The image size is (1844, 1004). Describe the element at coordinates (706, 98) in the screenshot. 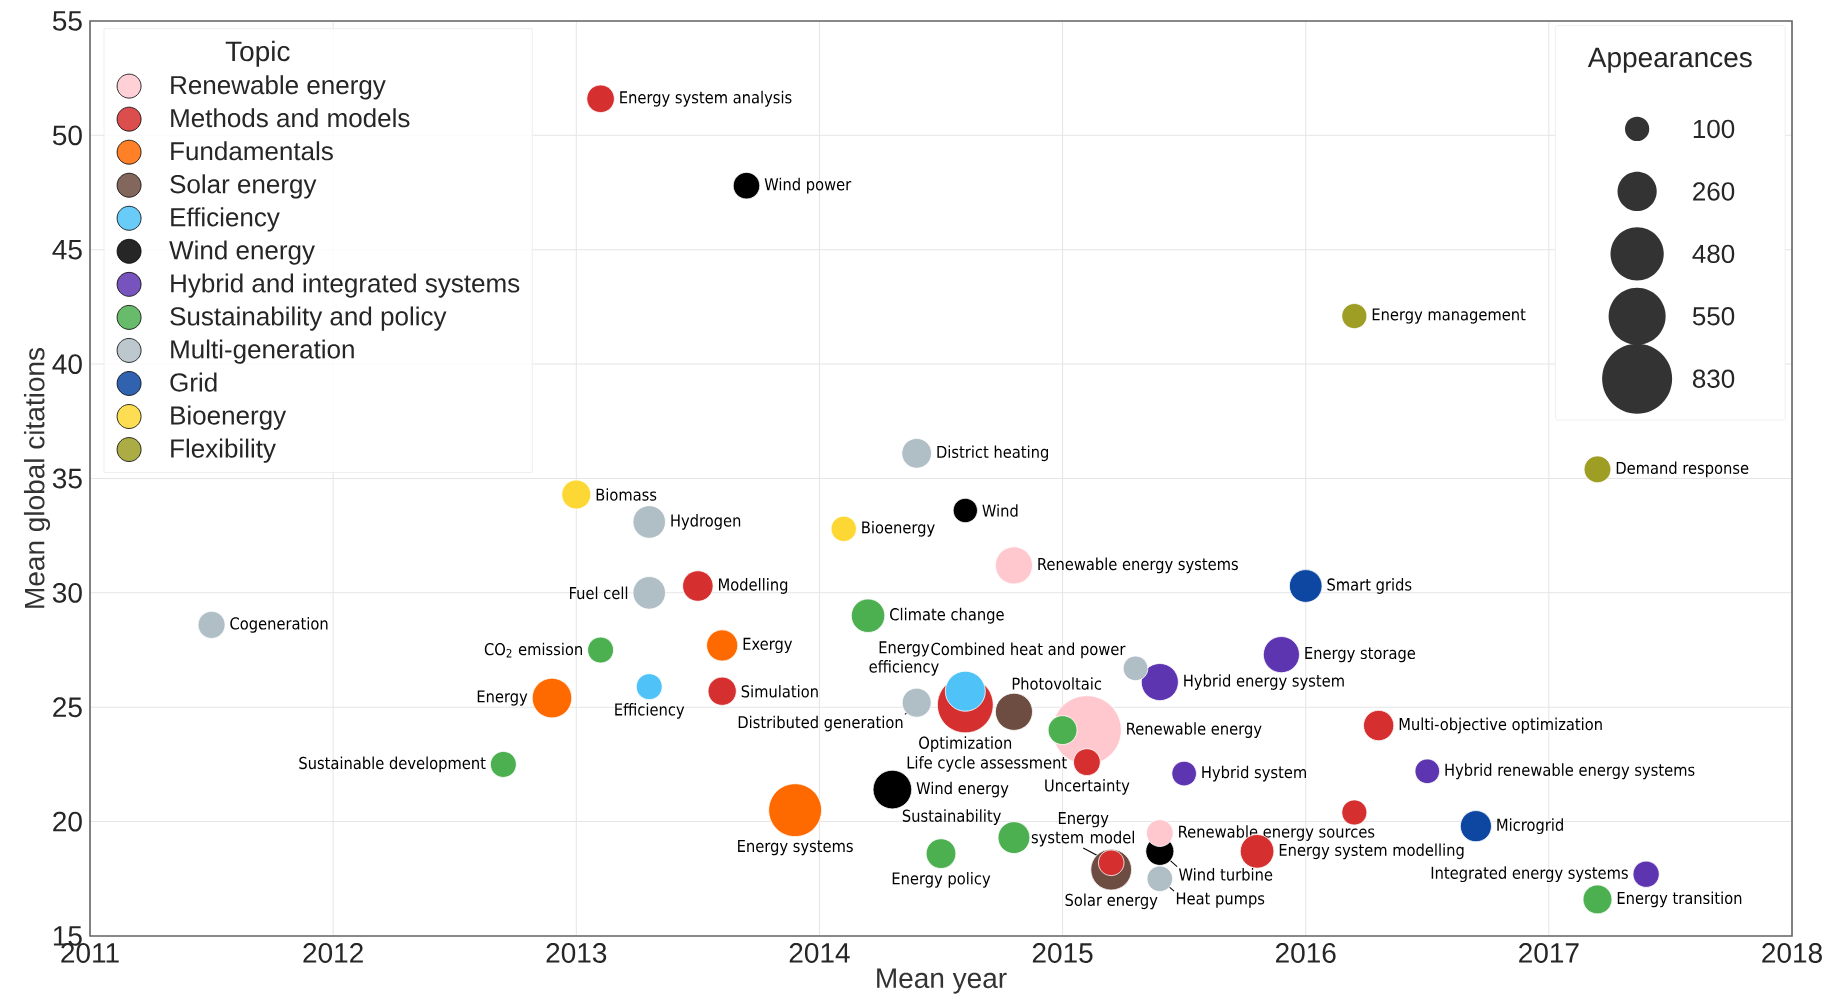

I see `annotation: Energy system analysis` at that location.